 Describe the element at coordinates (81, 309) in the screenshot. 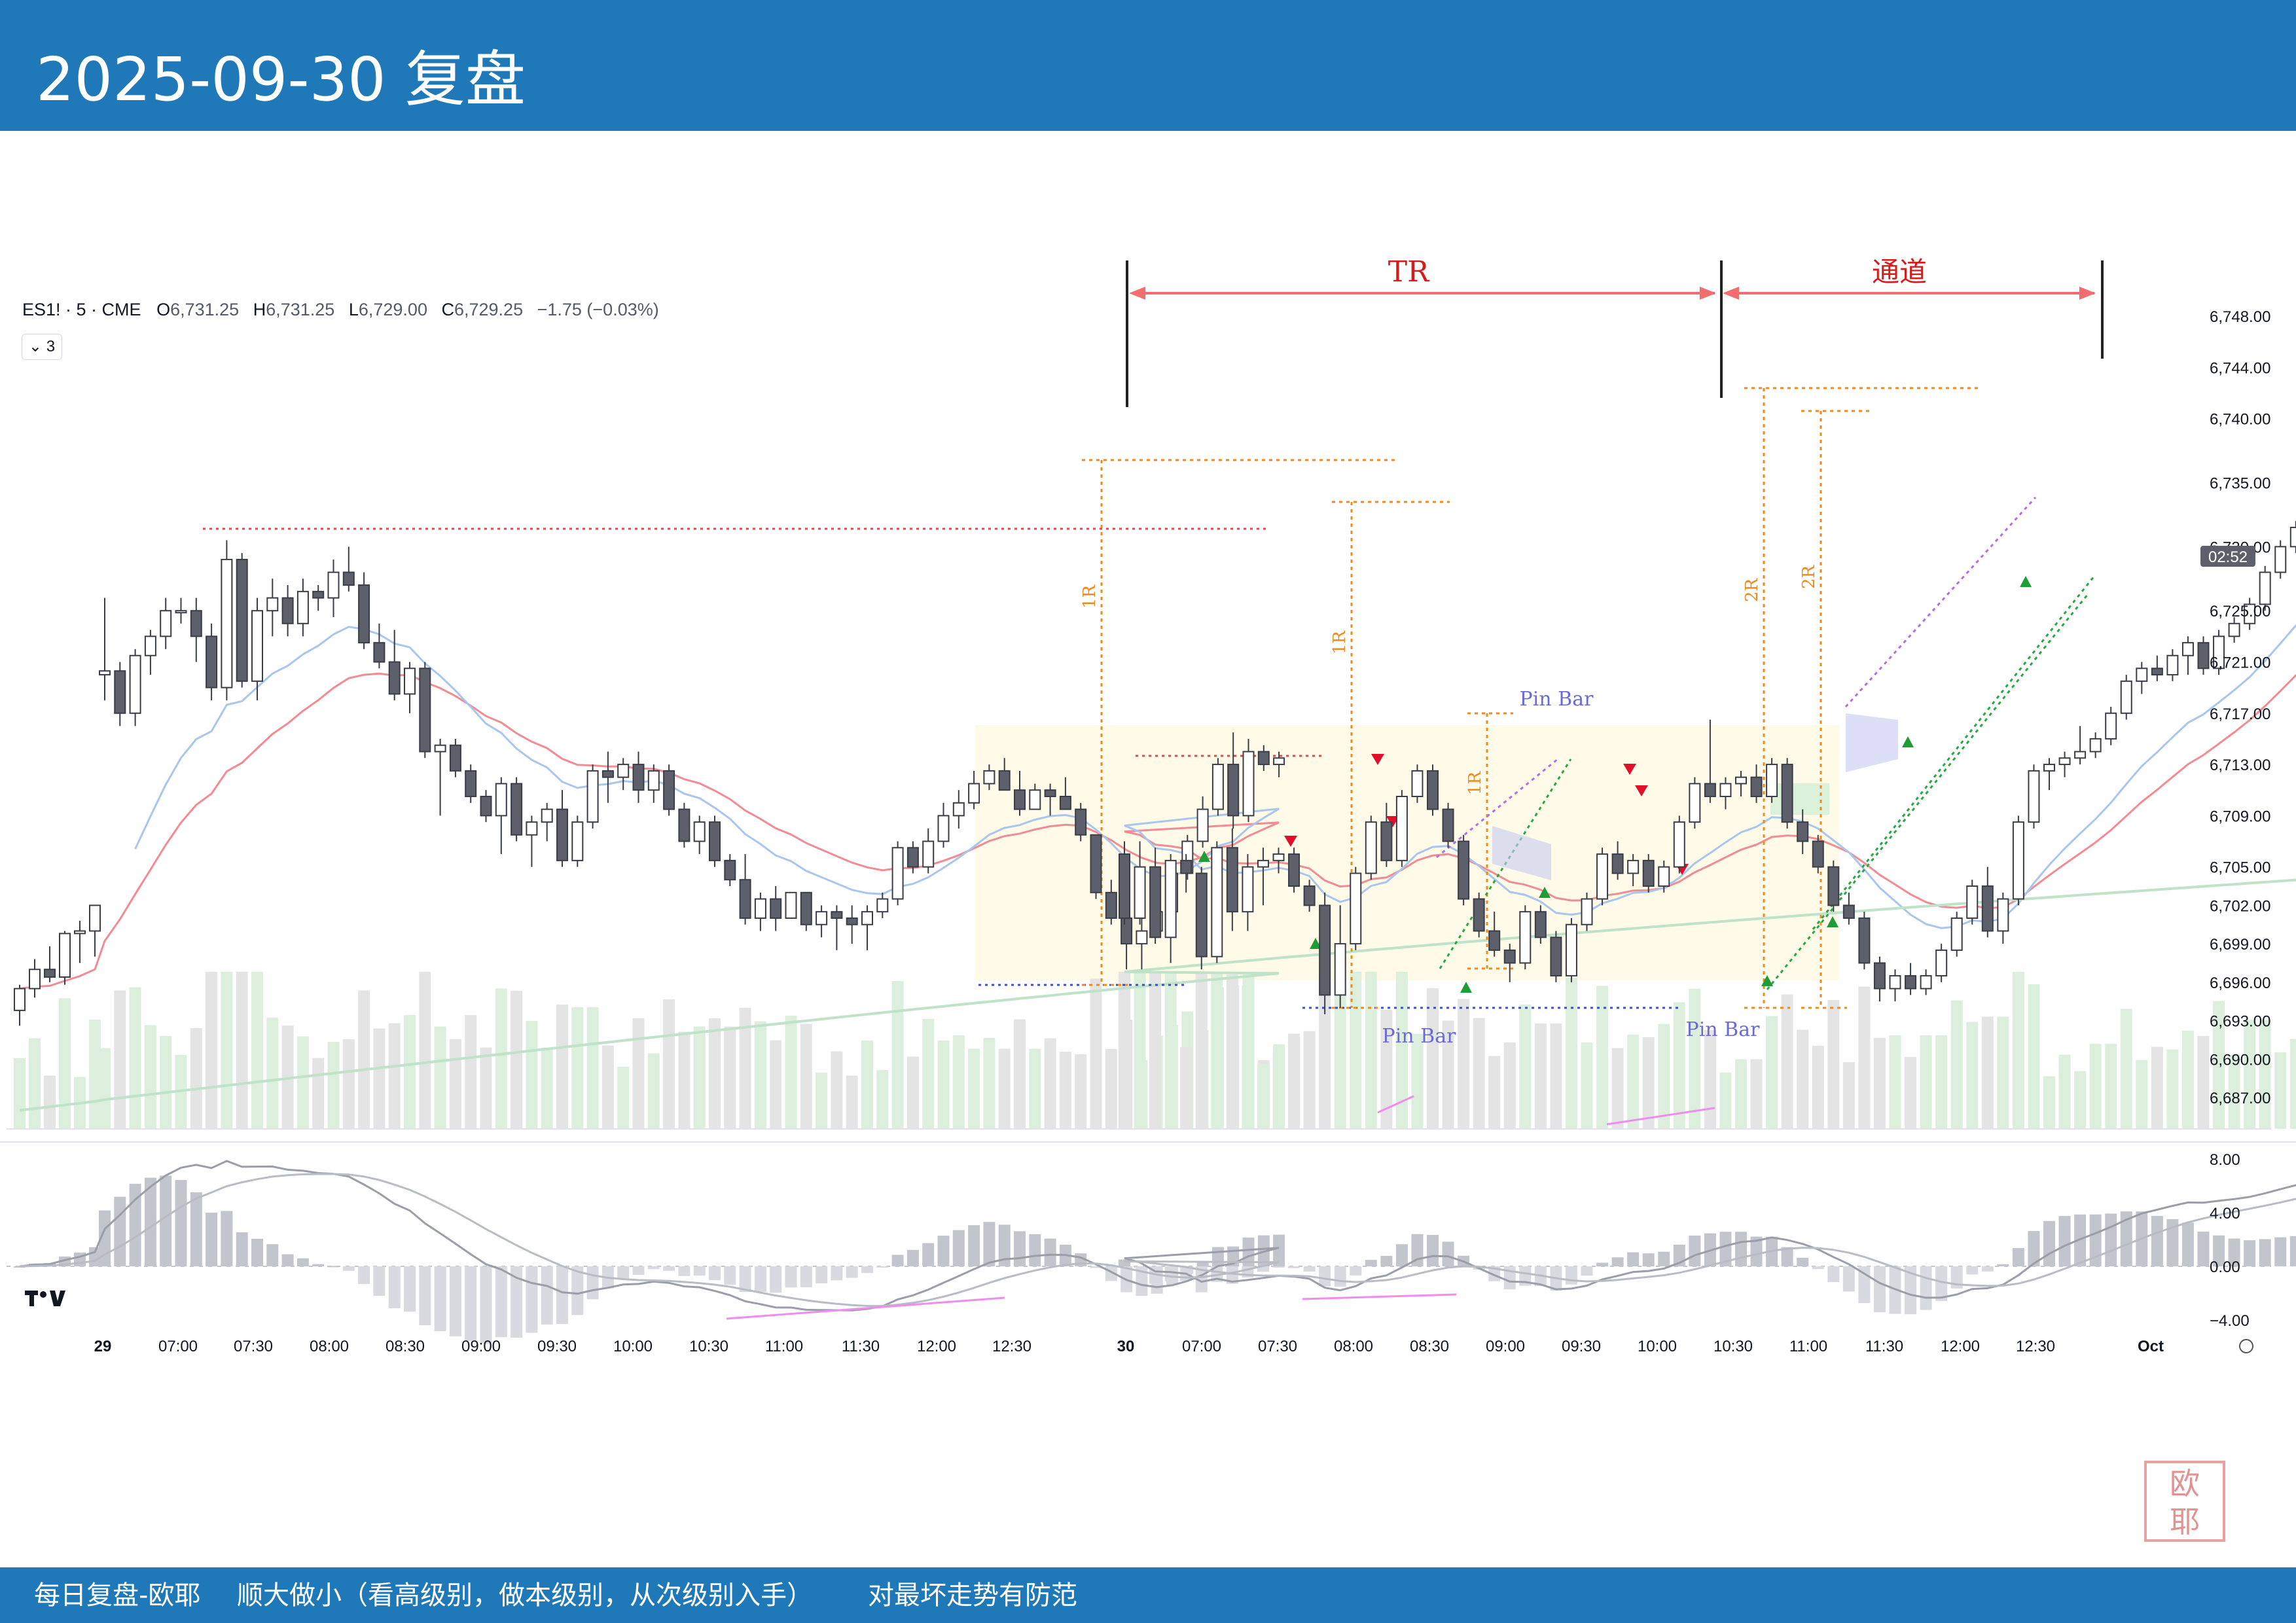

I see `symbol-name: ES1! · 5 · CME` at that location.